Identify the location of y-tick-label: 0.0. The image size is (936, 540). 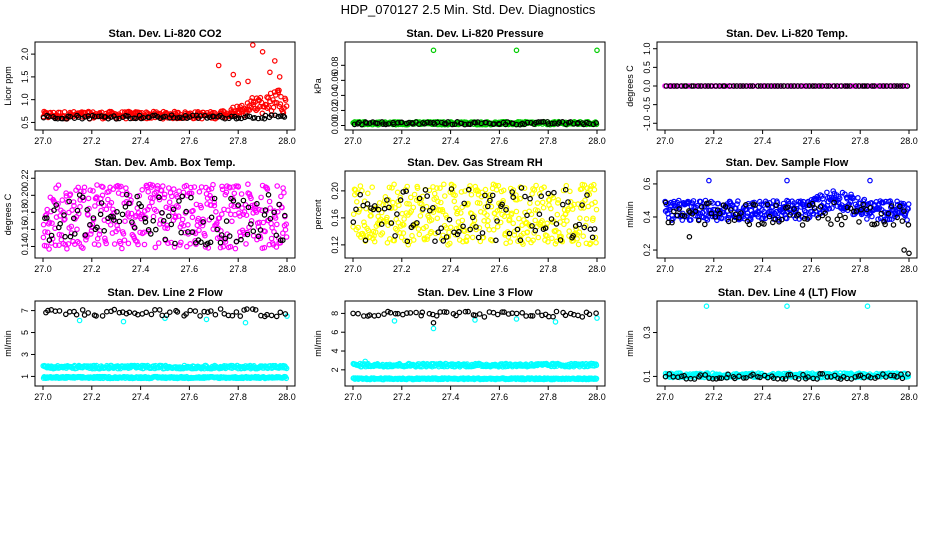
(647, 86).